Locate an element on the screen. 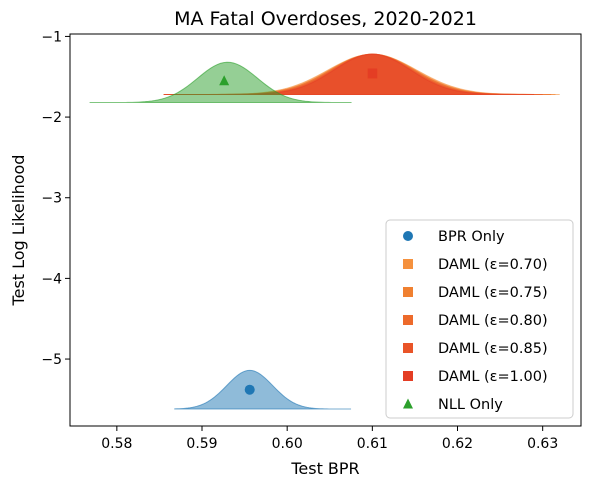 The width and height of the screenshot is (589, 490). x-tick-label: 0.58 is located at coordinates (116, 444).